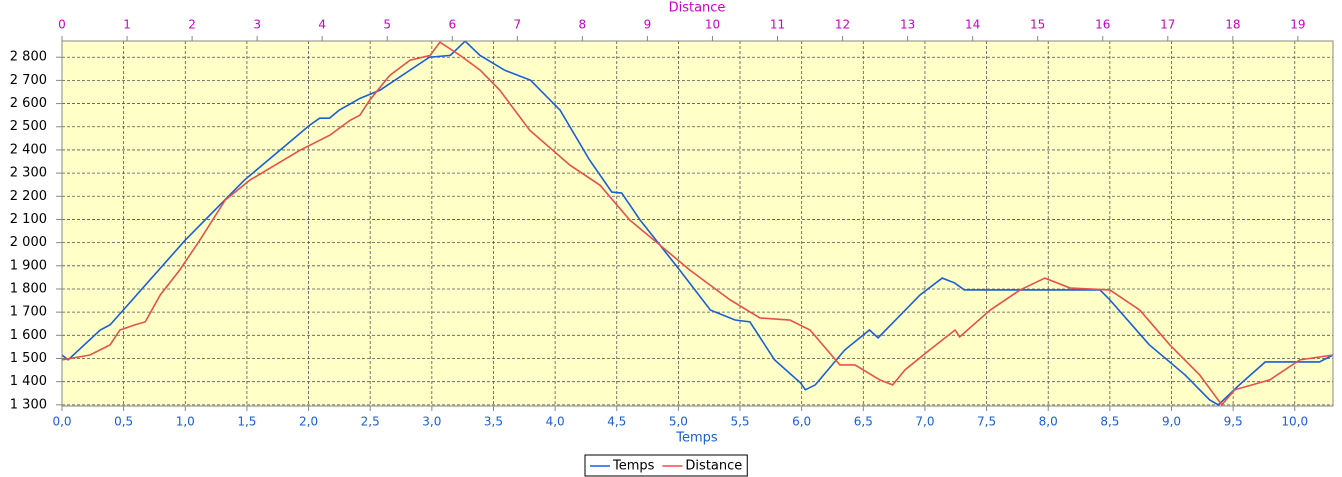  I want to click on x-tick-label: 7,5, so click(986, 422).